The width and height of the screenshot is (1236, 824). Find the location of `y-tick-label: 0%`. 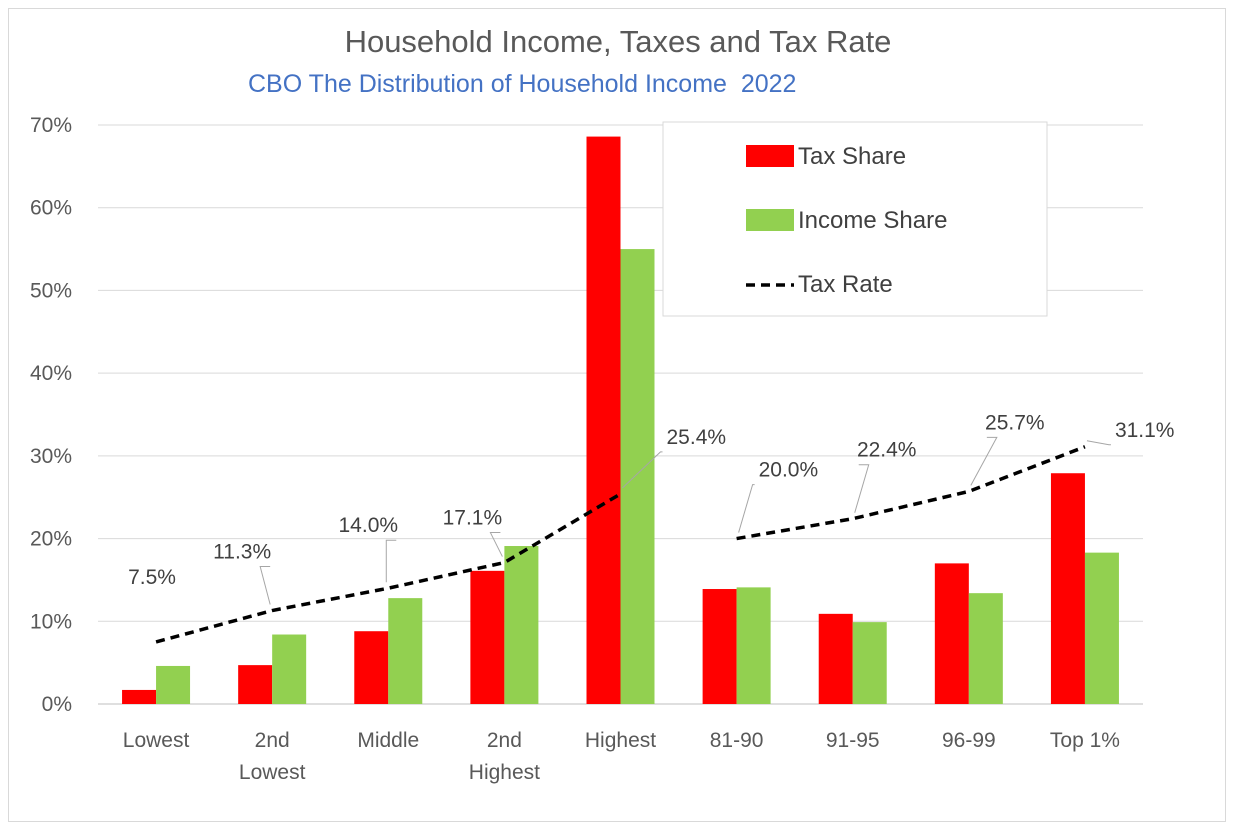

y-tick-label: 0% is located at coordinates (57, 704).